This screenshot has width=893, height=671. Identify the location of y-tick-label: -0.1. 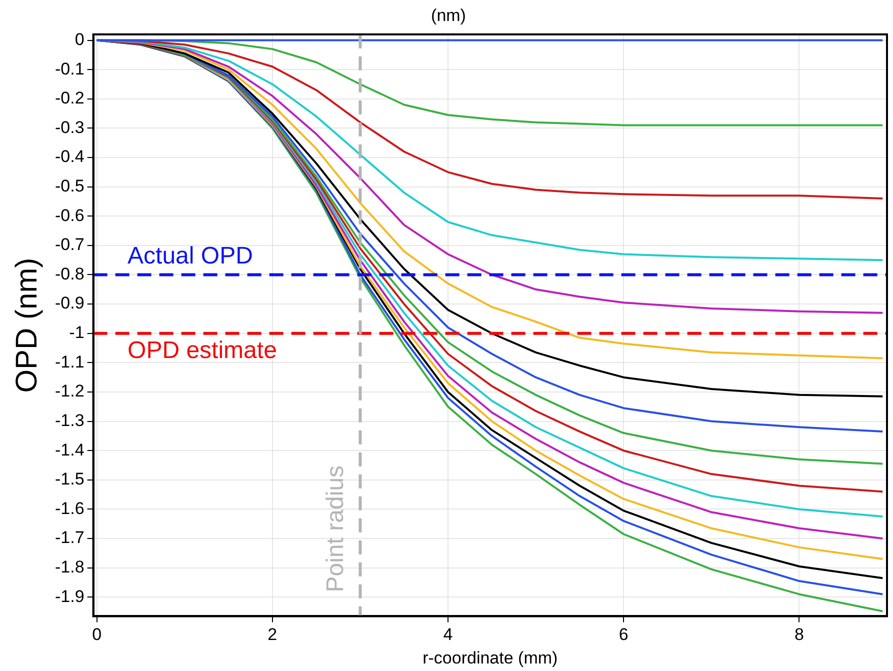
(69, 68).